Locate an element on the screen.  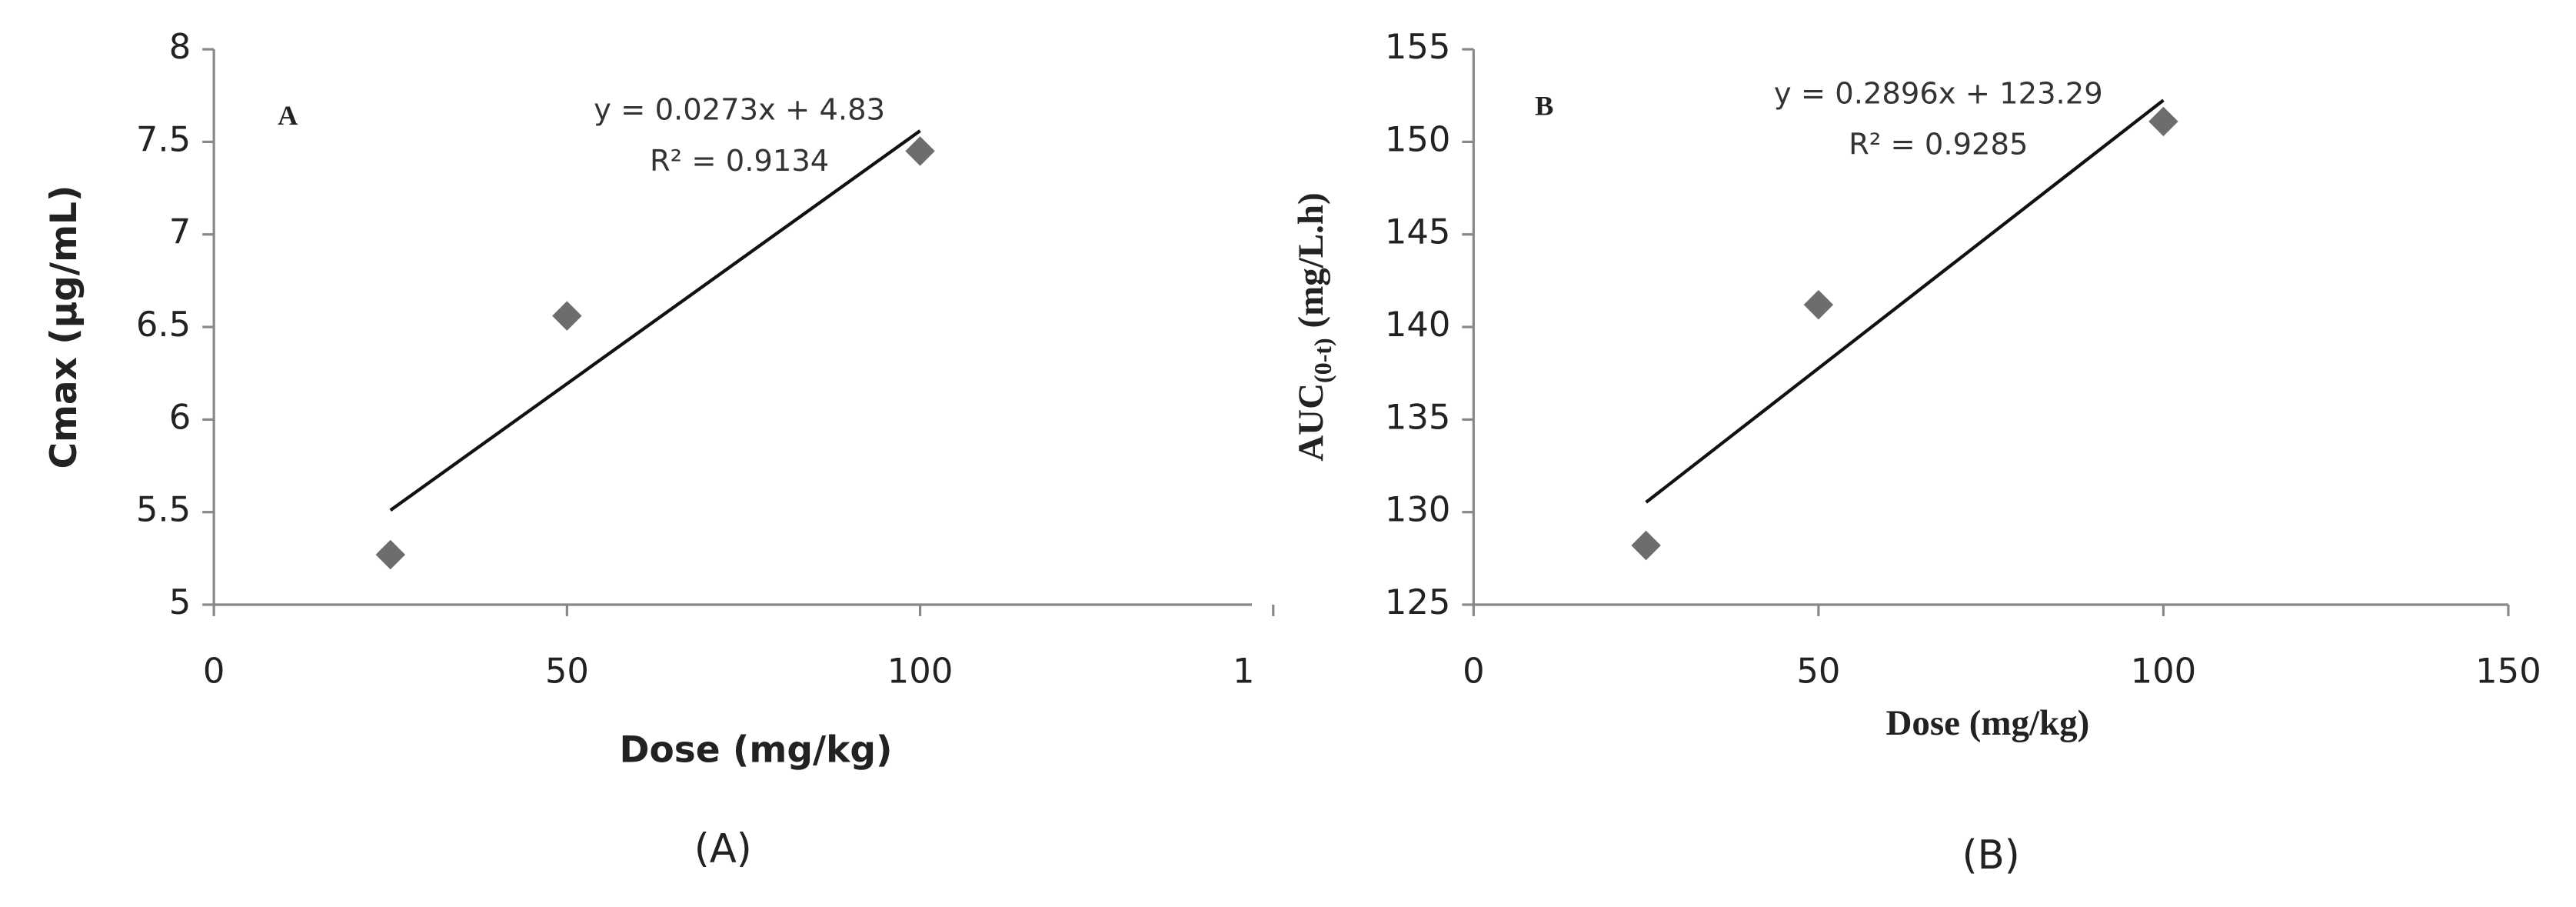
y-tick-label: 6.5 is located at coordinates (163, 324).